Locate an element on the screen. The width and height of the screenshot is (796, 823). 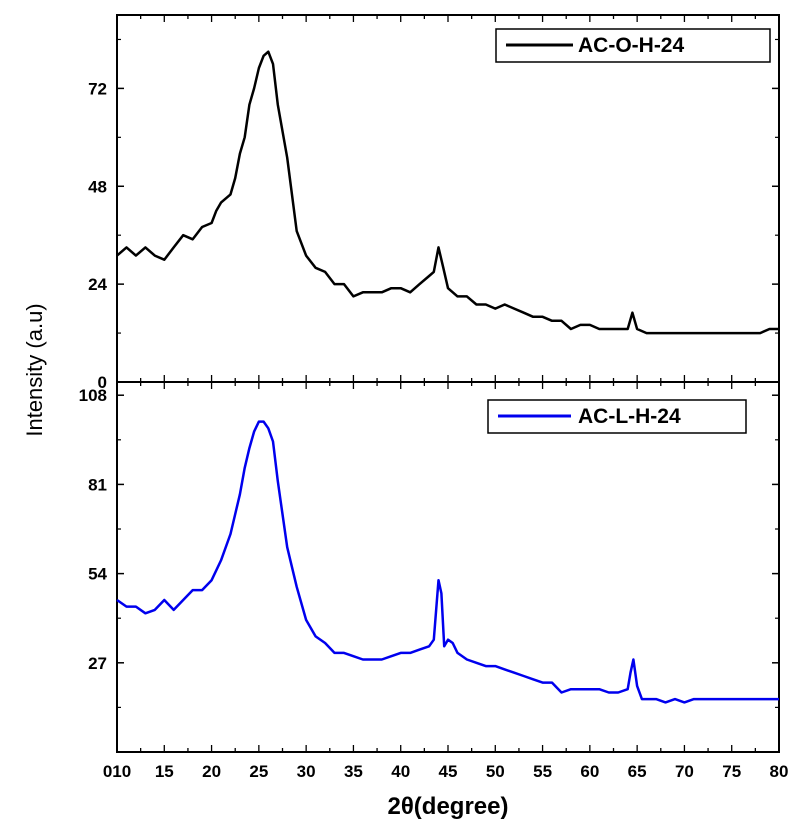
legend-ac-o-h-24: AC-O-H-24 is located at coordinates (633, 45).